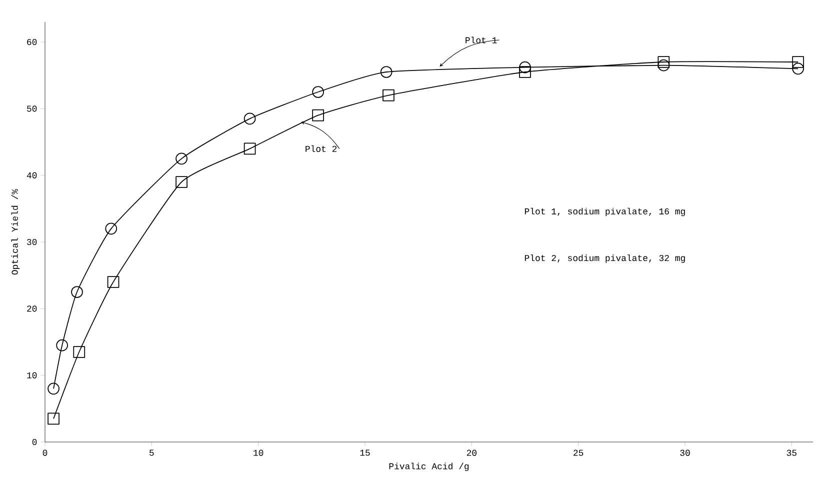  I want to click on x-tick-label: 15, so click(365, 453).